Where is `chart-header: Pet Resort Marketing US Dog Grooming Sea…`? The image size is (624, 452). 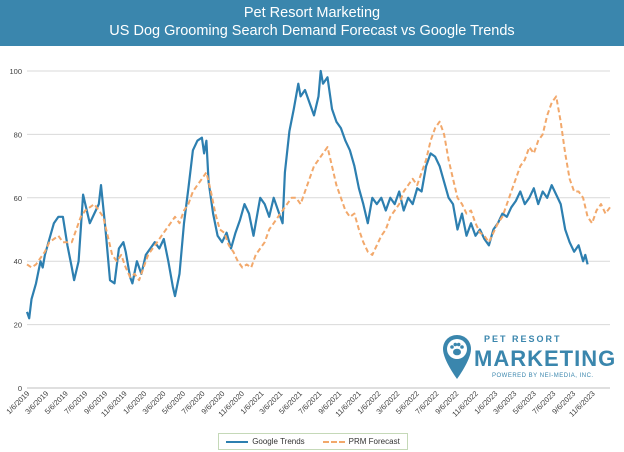 chart-header: Pet Resort Marketing US Dog Grooming Sea… is located at coordinates (312, 23).